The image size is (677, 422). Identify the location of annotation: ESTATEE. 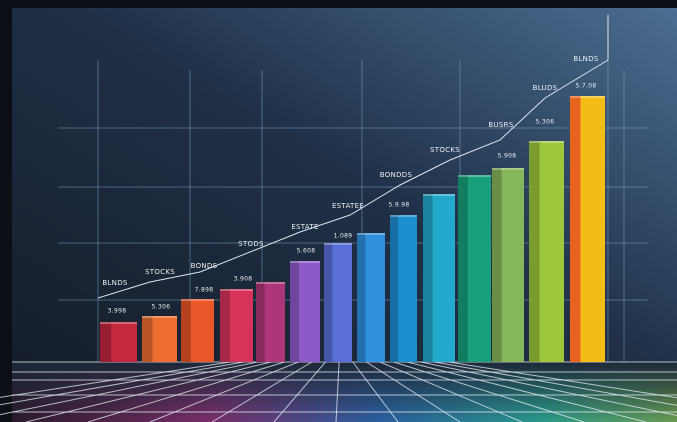
(348, 206).